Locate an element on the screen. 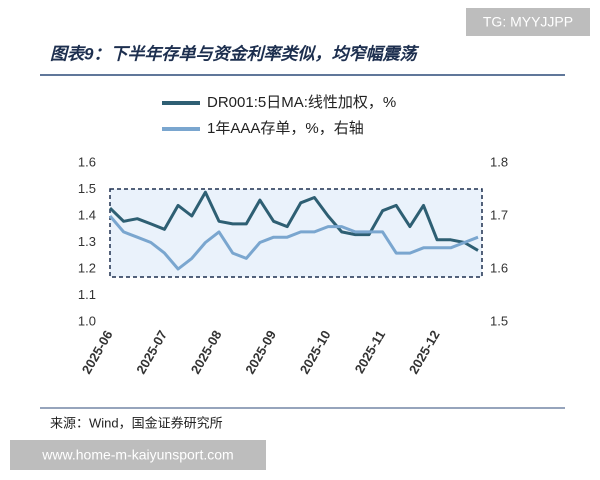 Image resolution: width=600 pixels, height=480 pixels. y2-tick-label: 1.7 is located at coordinates (499, 214).